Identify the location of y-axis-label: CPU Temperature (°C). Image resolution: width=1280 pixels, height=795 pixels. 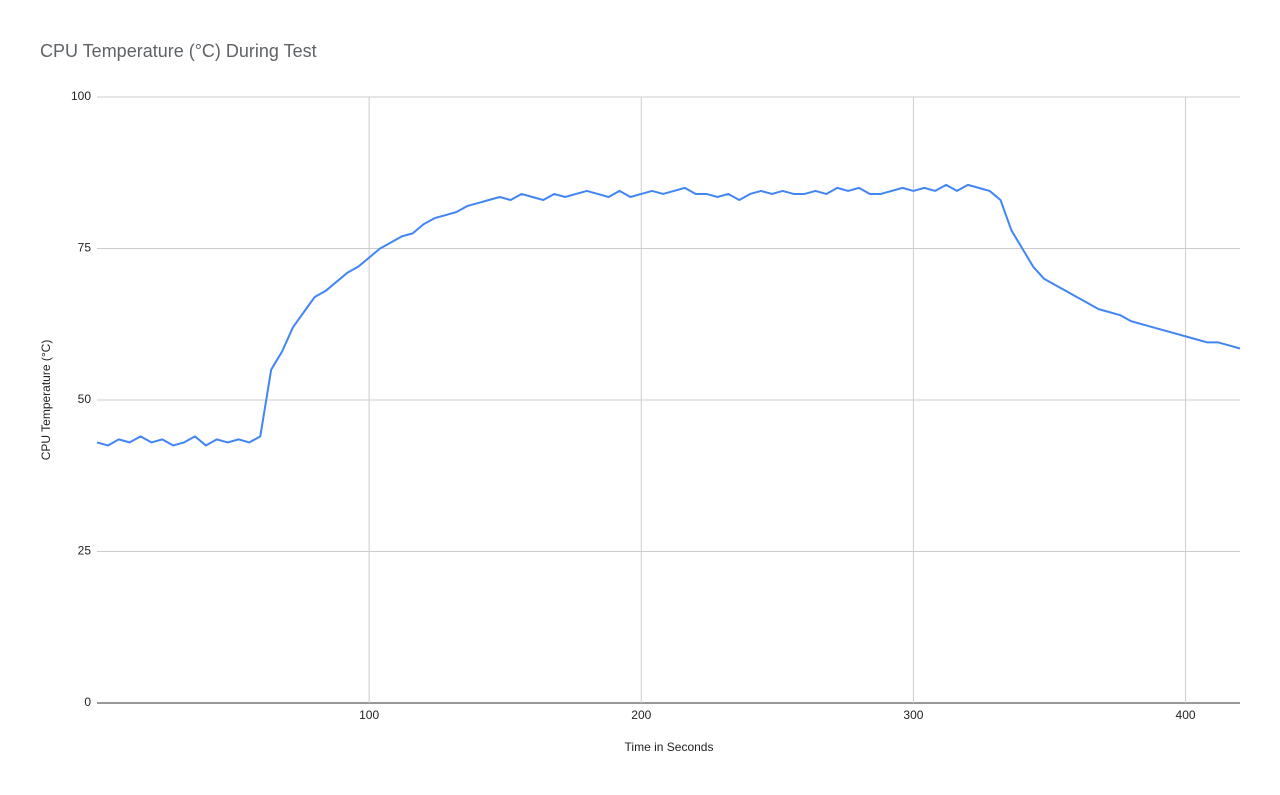
(46, 400).